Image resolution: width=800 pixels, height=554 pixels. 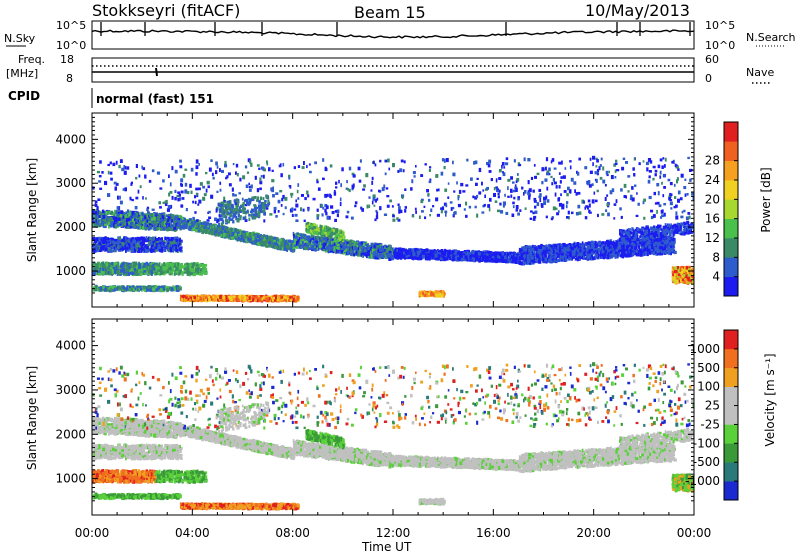 What do you see at coordinates (771, 37) in the screenshot?
I see `nsearch-label: N.Search` at bounding box center [771, 37].